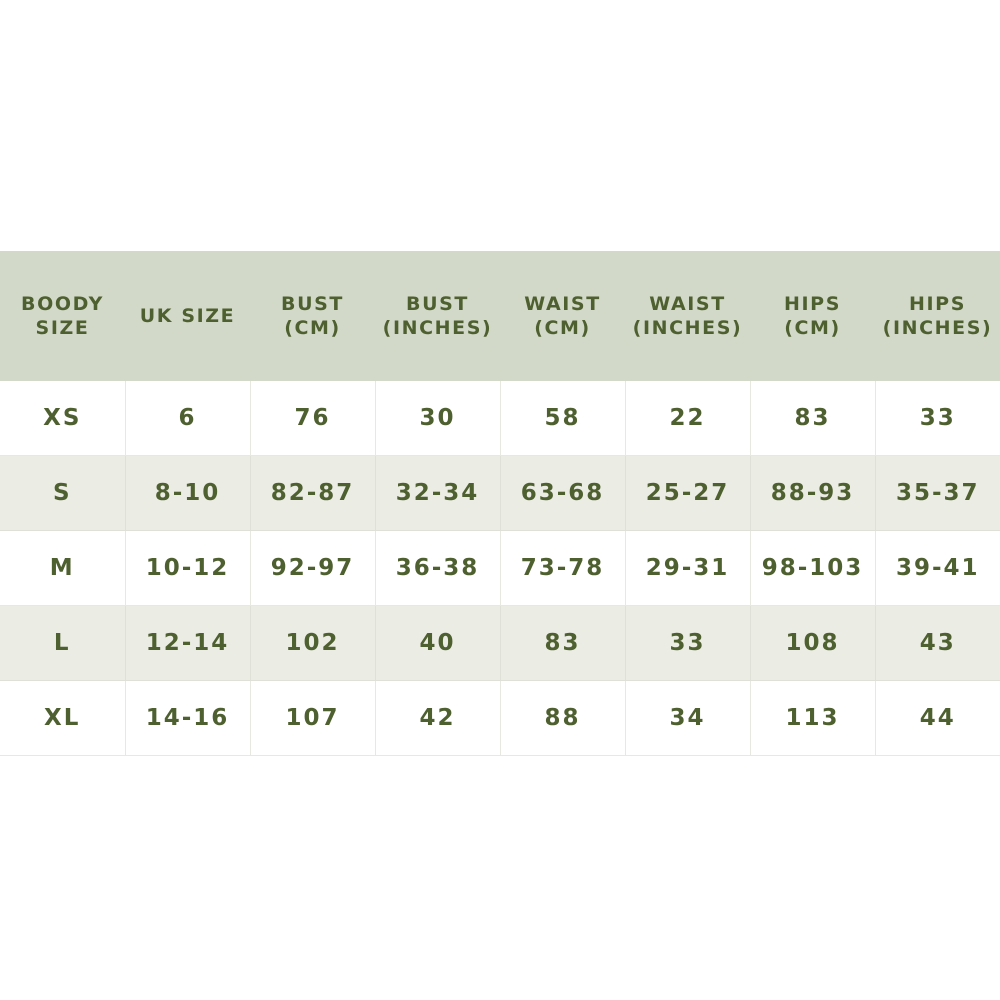  I want to click on cell-waist-inches: 22, so click(688, 418).